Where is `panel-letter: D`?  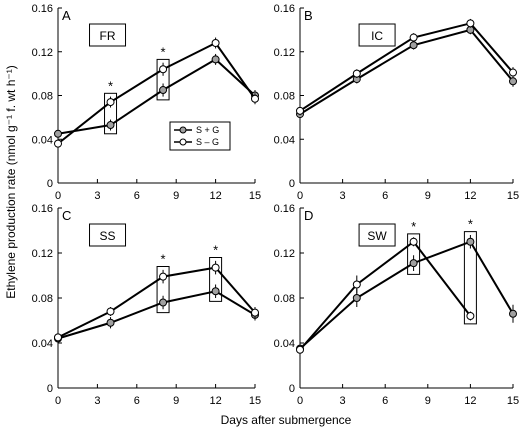 panel-letter: D is located at coordinates (308, 215).